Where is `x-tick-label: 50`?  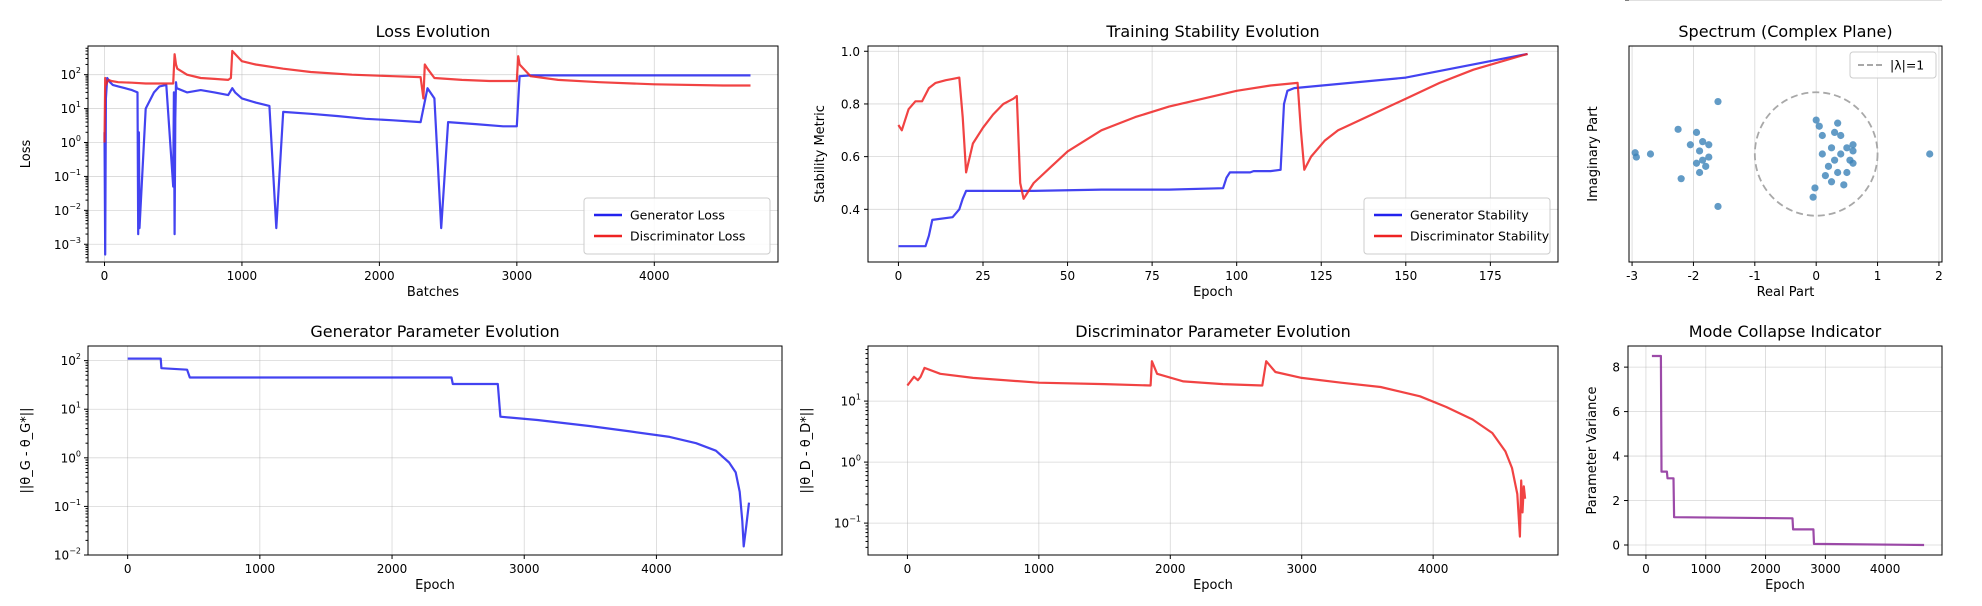
x-tick-label: 50 is located at coordinates (1067, 276).